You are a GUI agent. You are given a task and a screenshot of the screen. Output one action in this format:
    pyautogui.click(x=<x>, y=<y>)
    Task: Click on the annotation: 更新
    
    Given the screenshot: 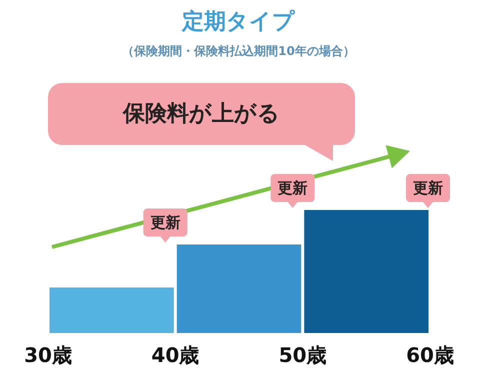 What is the action you would take?
    pyautogui.click(x=165, y=222)
    